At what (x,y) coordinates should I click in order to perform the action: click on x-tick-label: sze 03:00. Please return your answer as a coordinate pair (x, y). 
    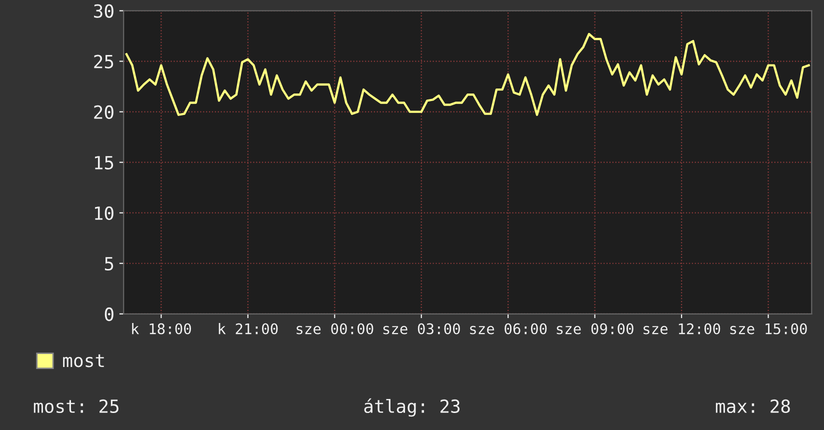
    Looking at the image, I should click on (421, 328).